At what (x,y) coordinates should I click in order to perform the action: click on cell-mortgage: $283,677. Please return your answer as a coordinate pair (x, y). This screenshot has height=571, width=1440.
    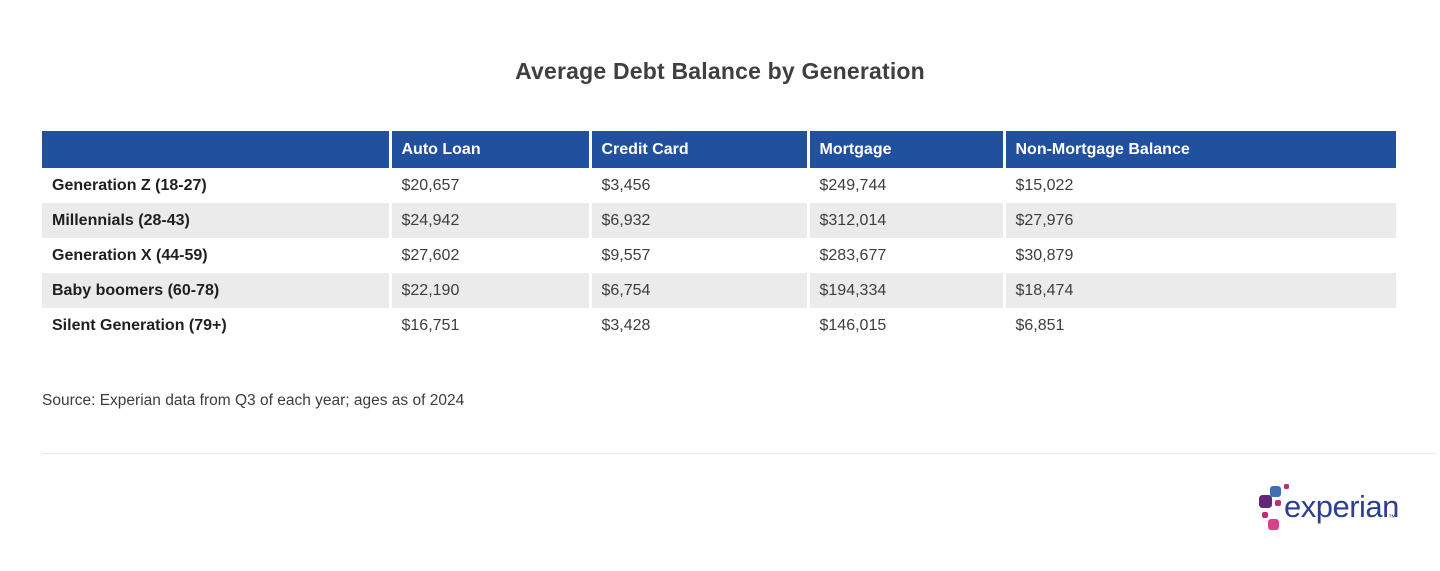
    Looking at the image, I should click on (905, 255).